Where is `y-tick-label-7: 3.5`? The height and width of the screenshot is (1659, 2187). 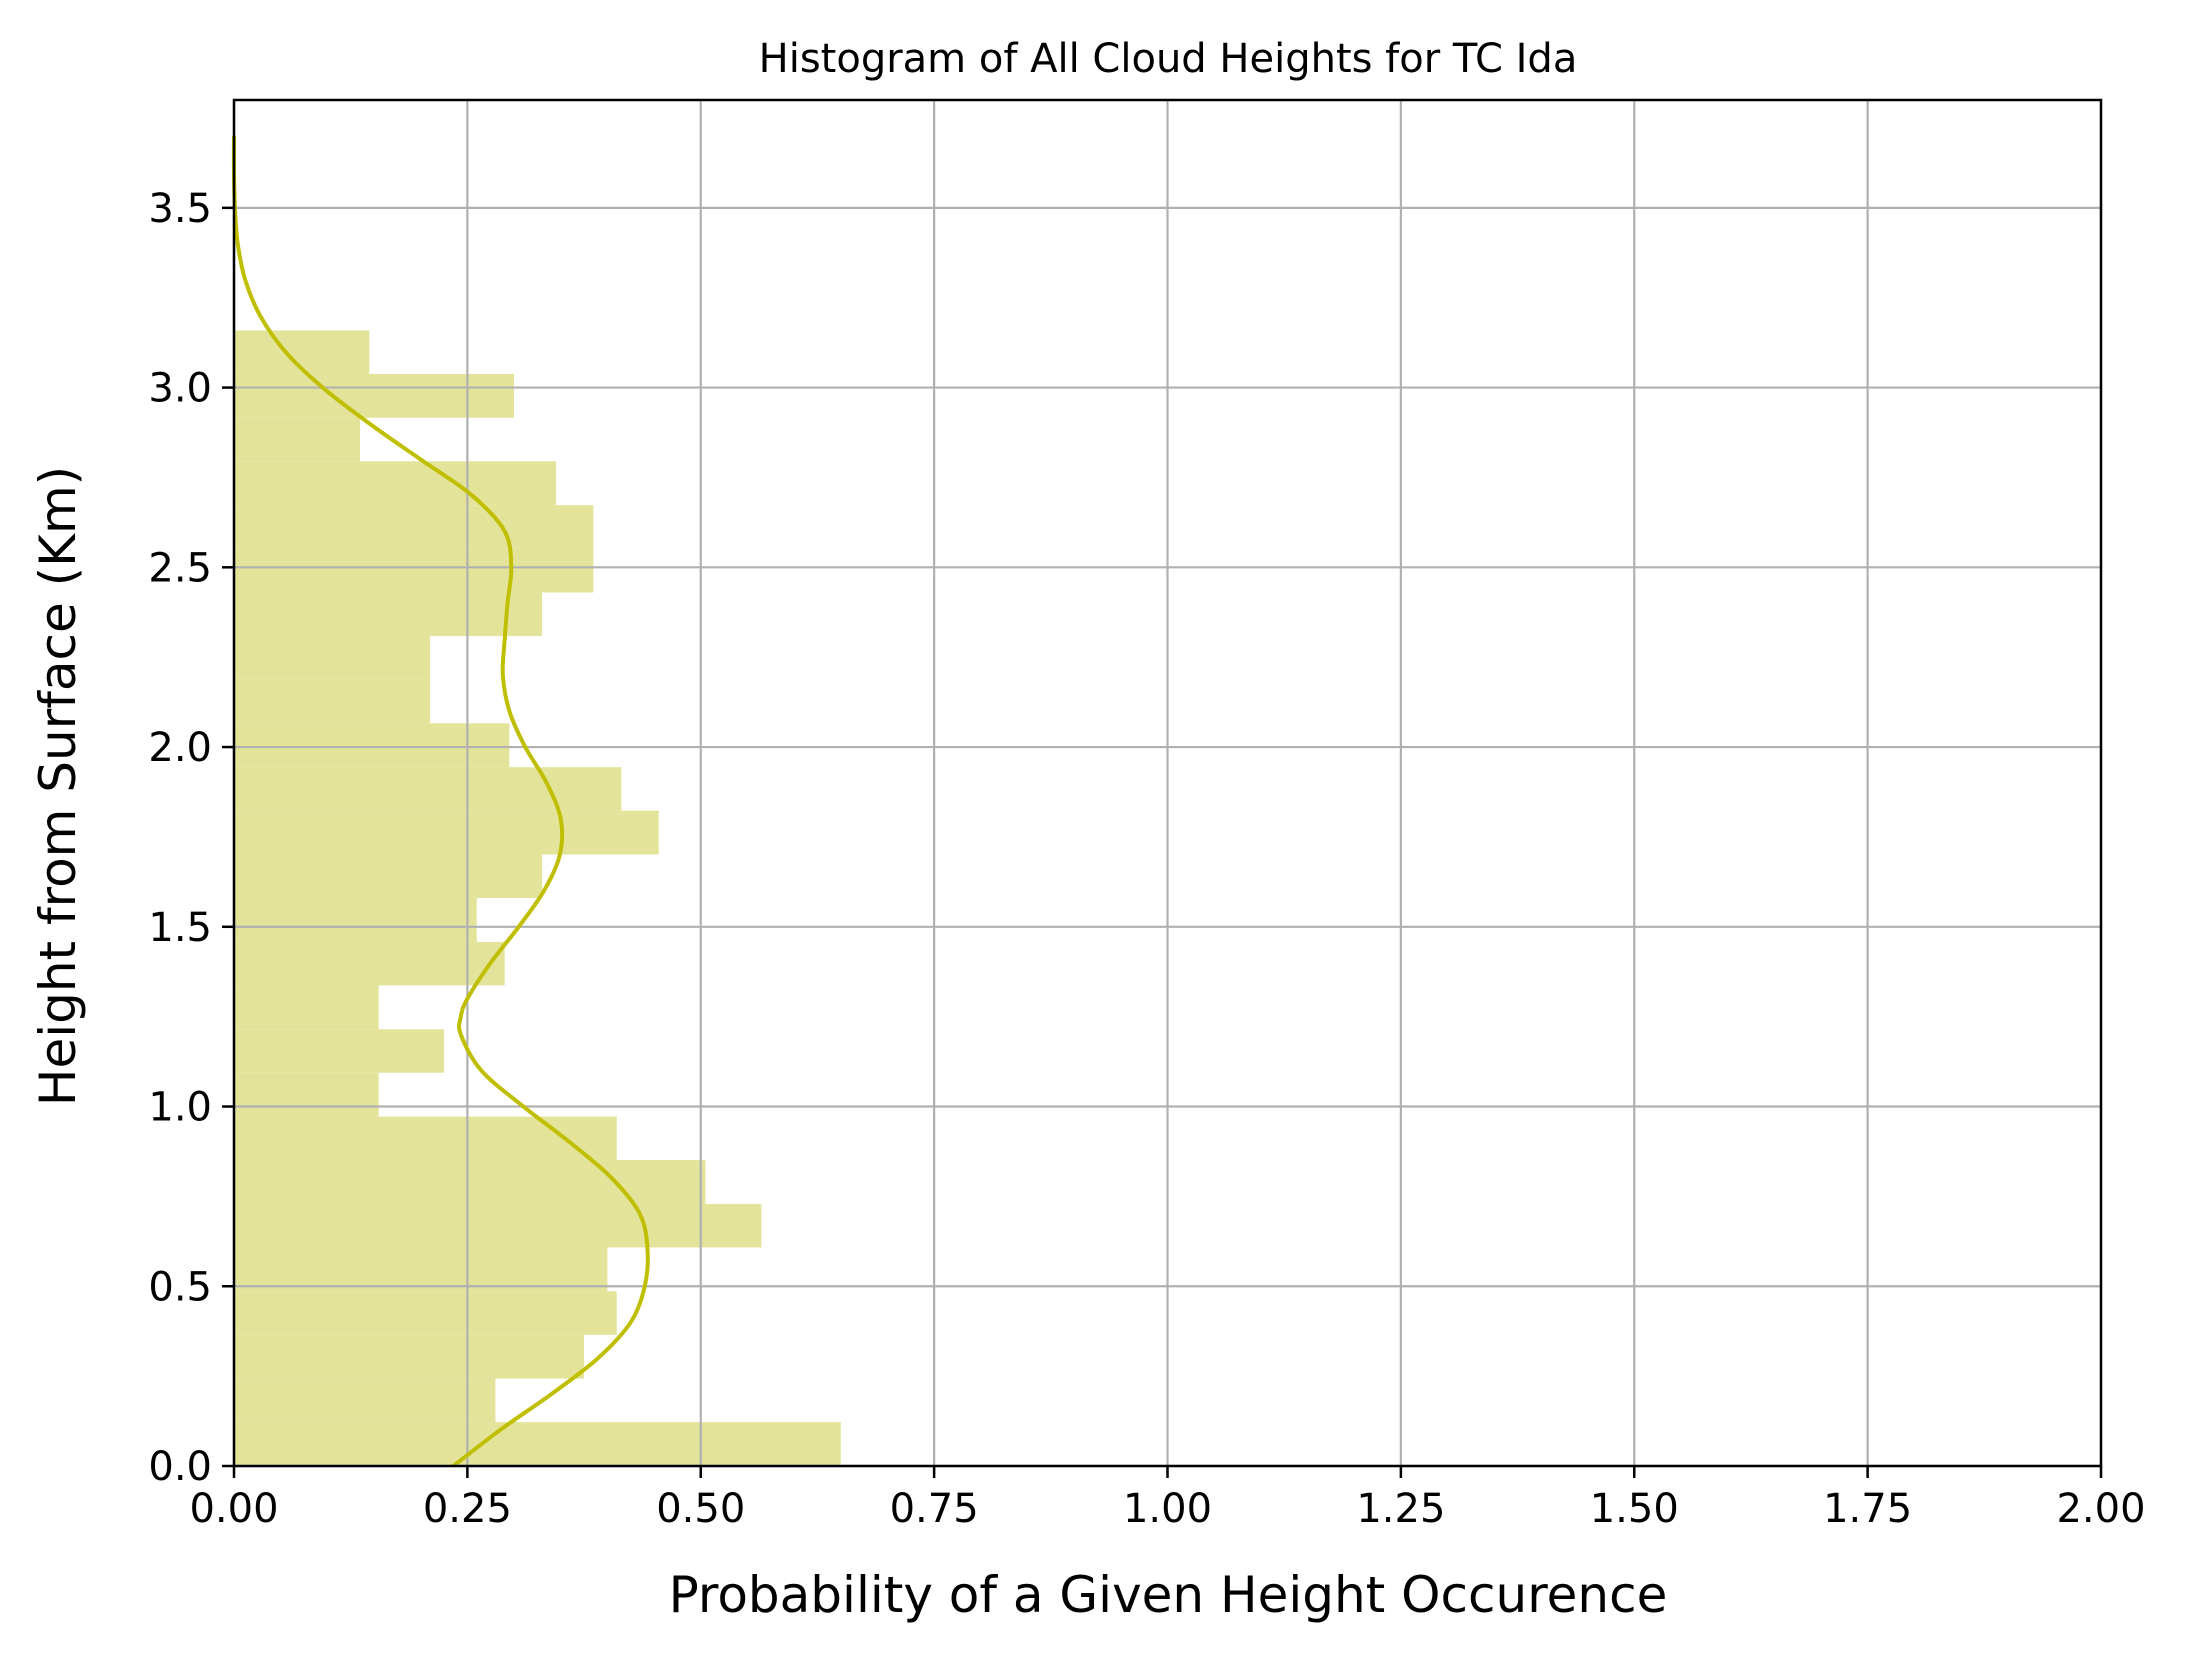
y-tick-label-7: 3.5 is located at coordinates (180, 209).